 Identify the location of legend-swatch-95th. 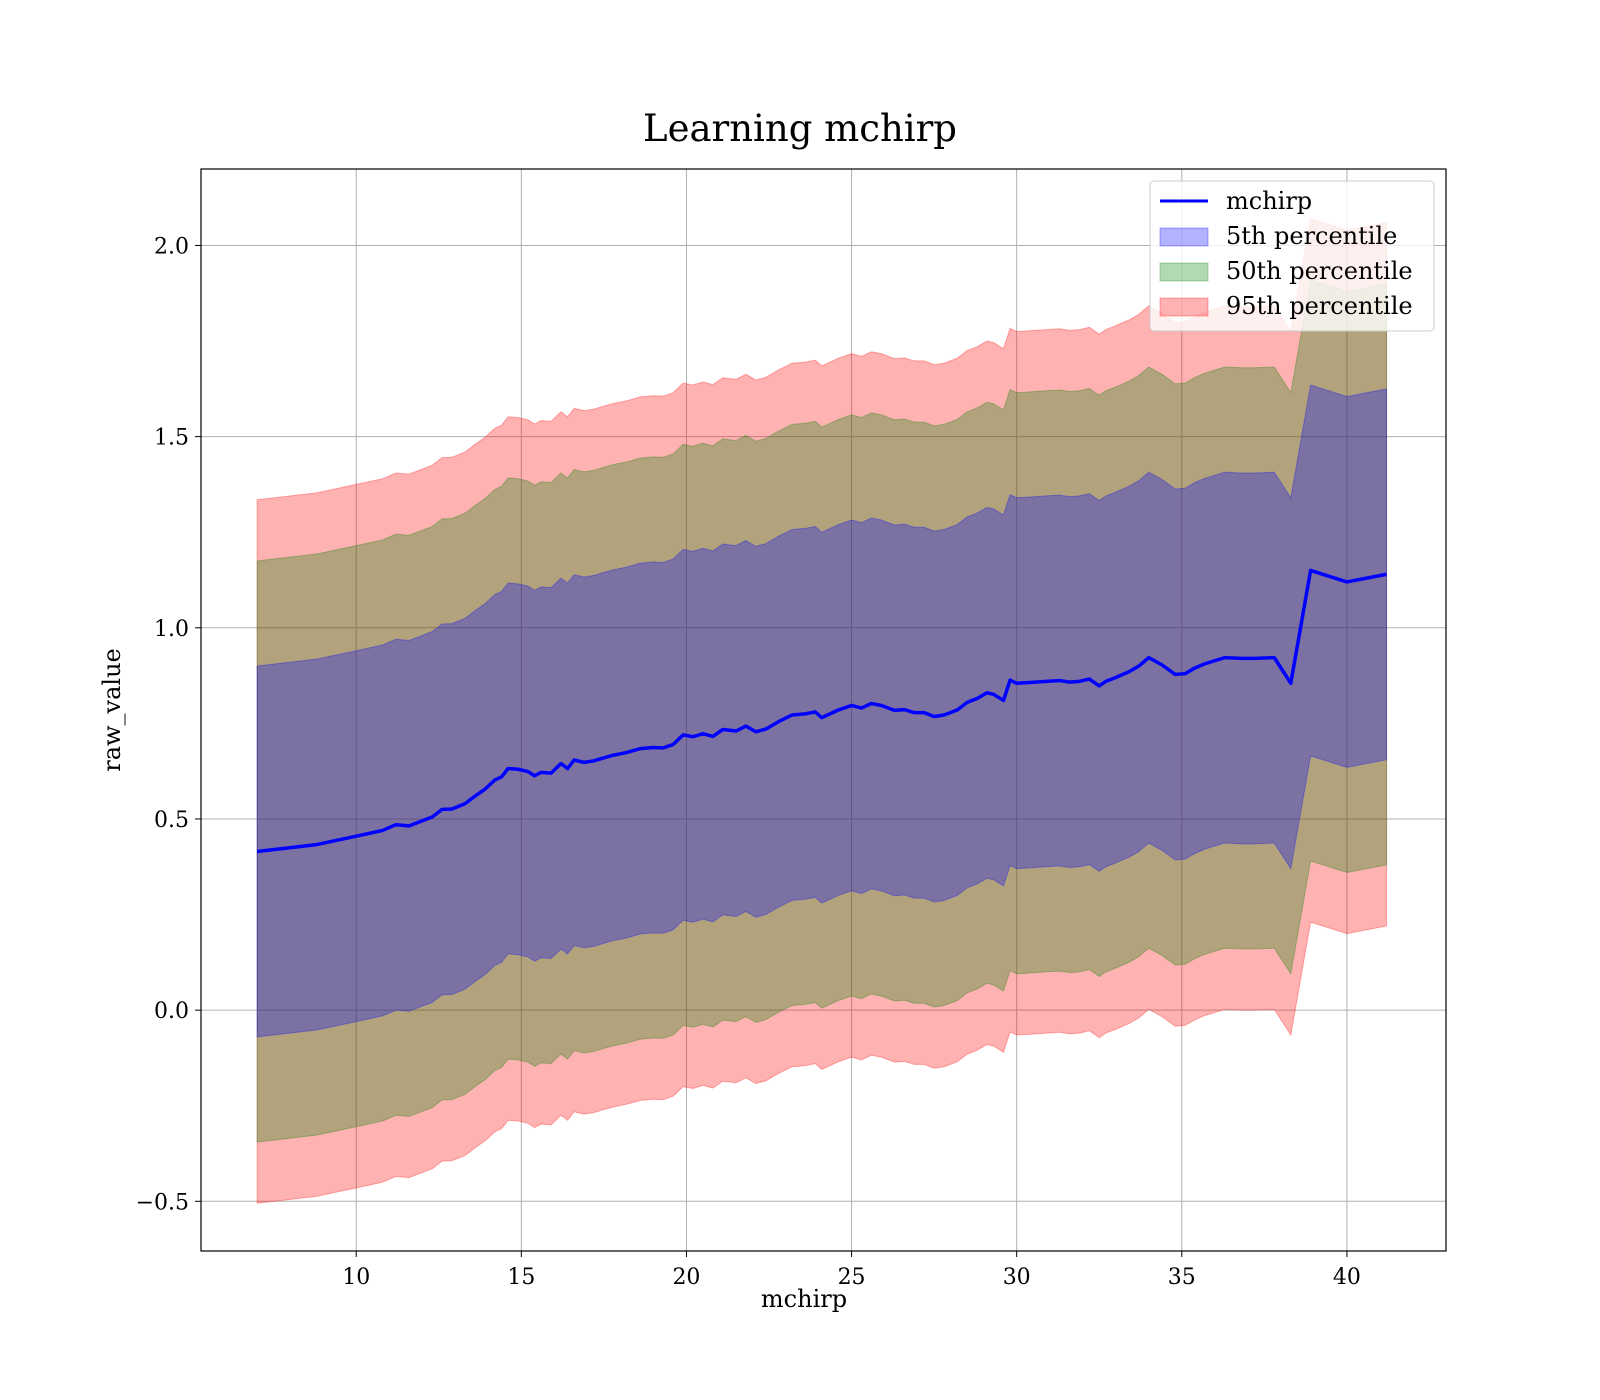
(1184, 307).